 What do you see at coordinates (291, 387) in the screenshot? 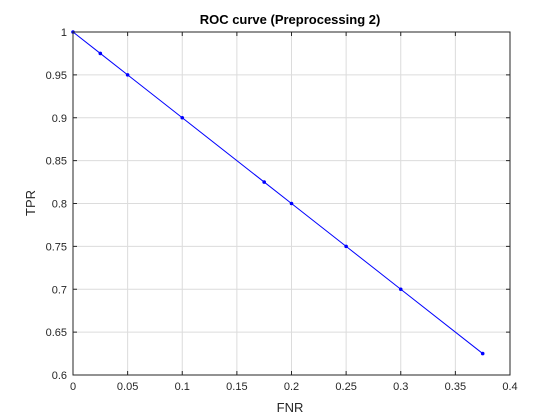
I see `x-tick-label: 0.2` at bounding box center [291, 387].